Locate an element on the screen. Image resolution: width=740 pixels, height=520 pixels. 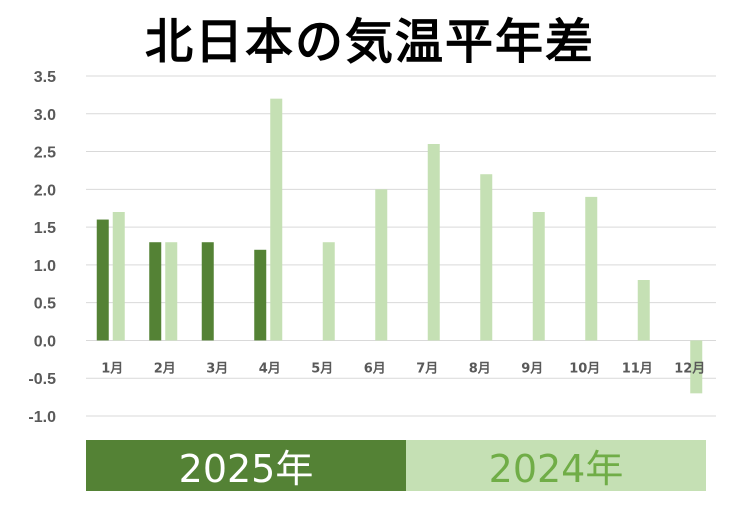
legend-2024-label: 2024年 is located at coordinates (556, 469).